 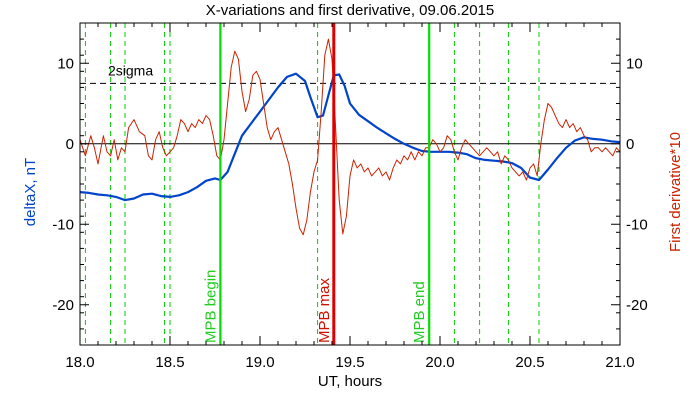 I want to click on y-tick-label-right-3: 10, so click(x=634, y=63).